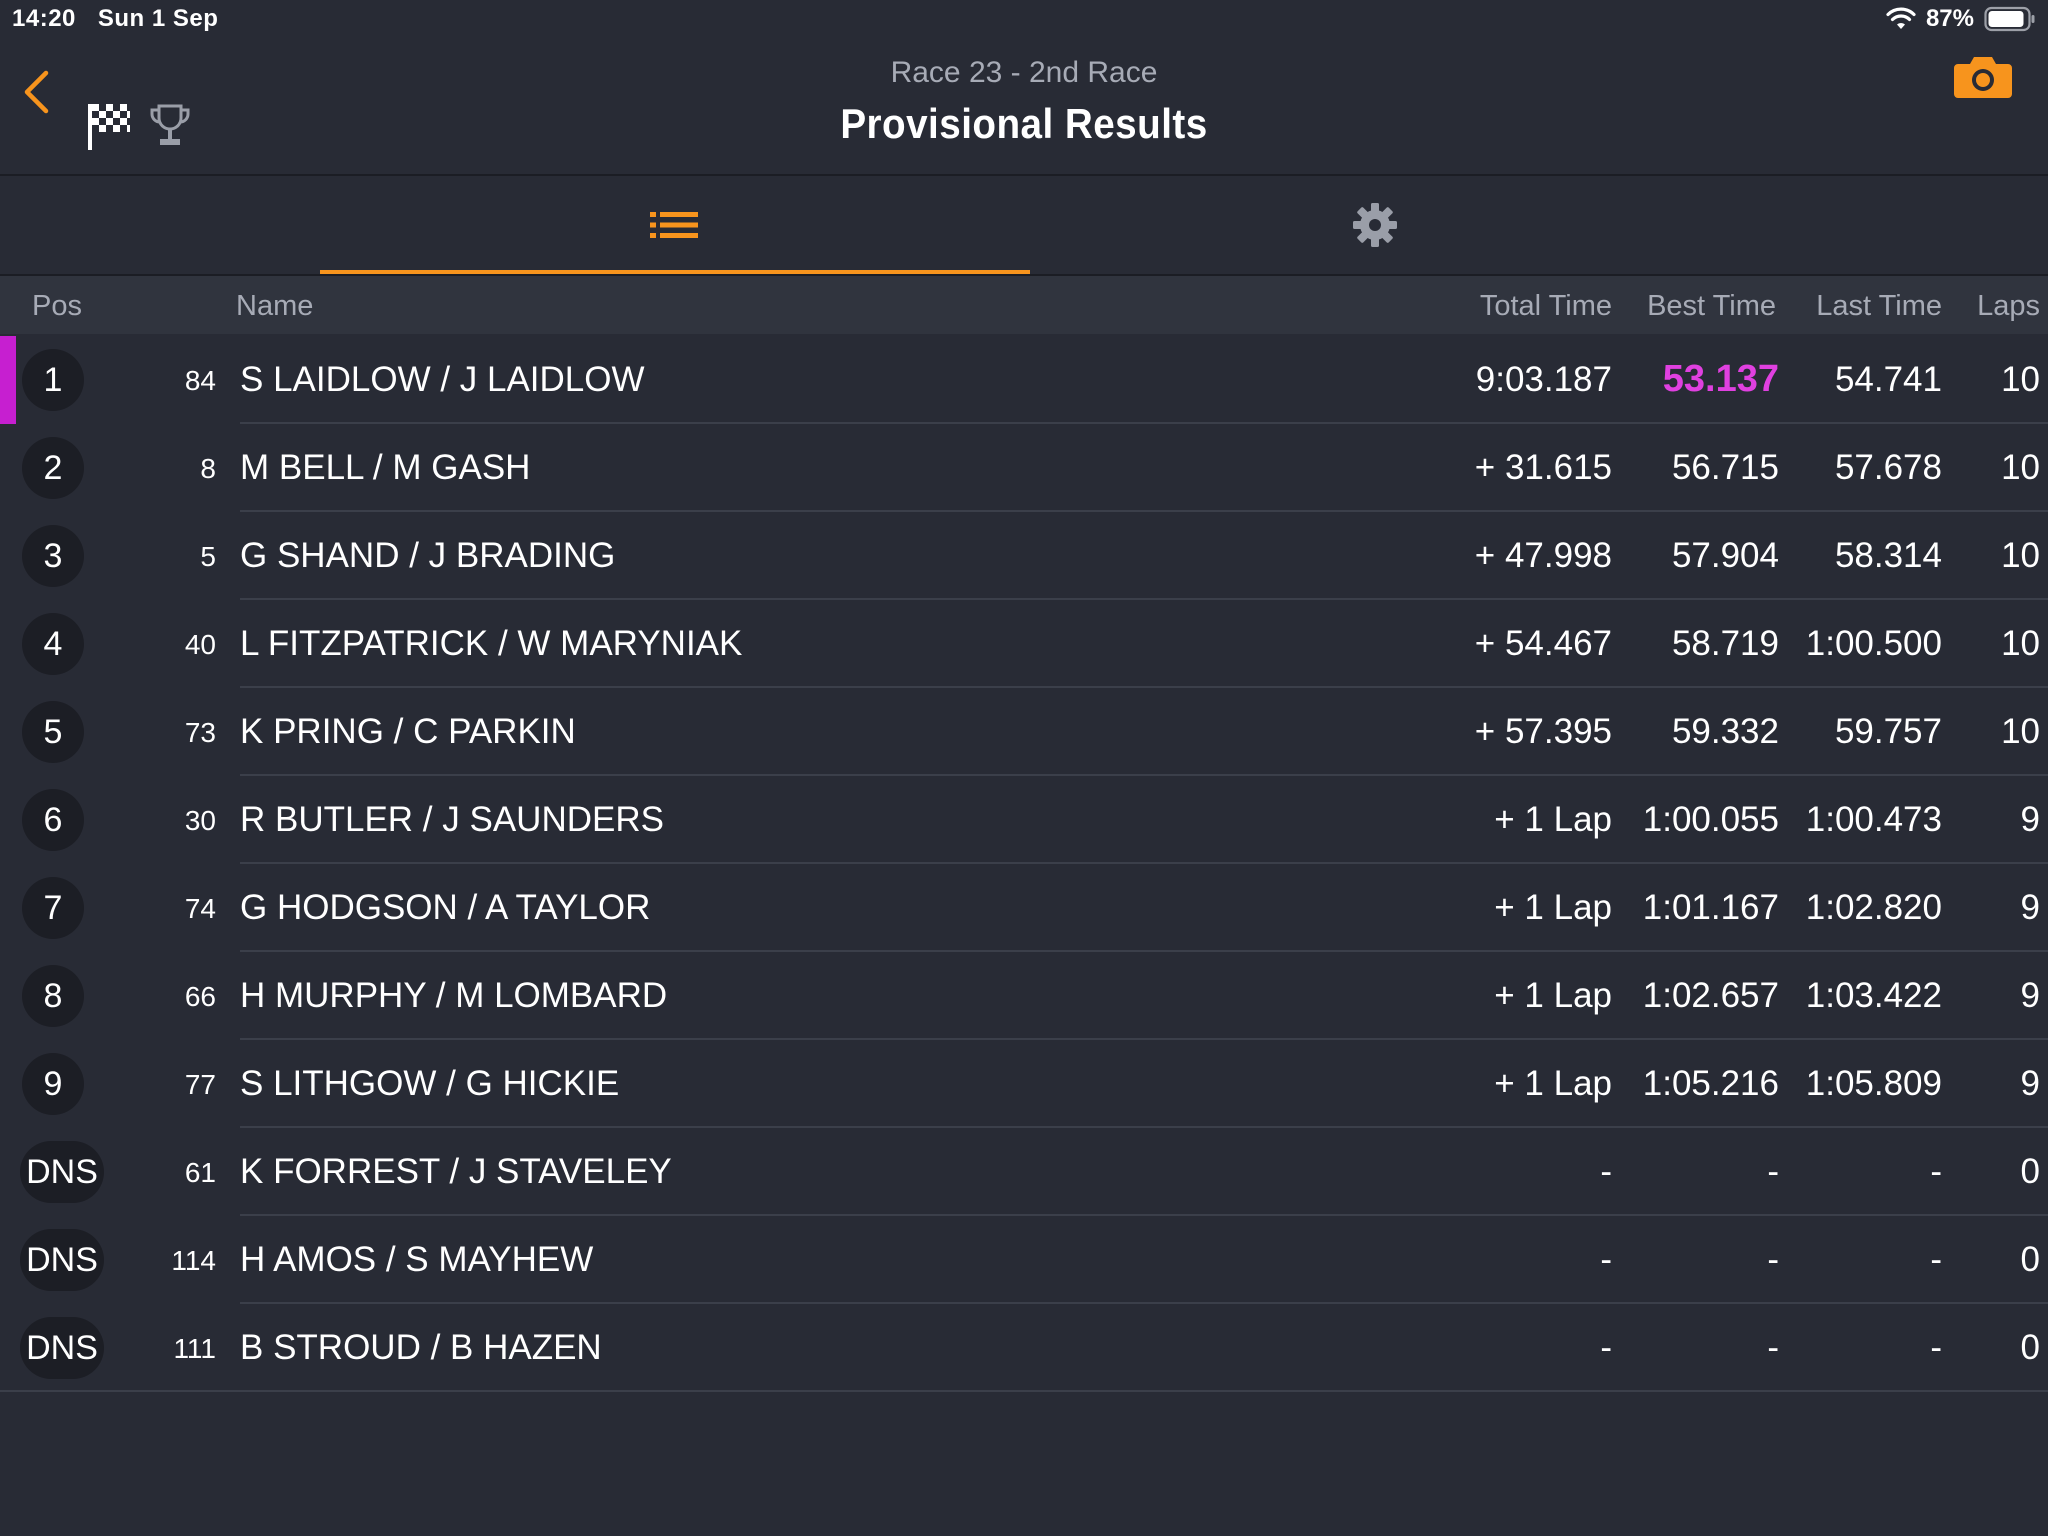  Describe the element at coordinates (2009, 19) in the screenshot. I see `battery-icon` at that location.